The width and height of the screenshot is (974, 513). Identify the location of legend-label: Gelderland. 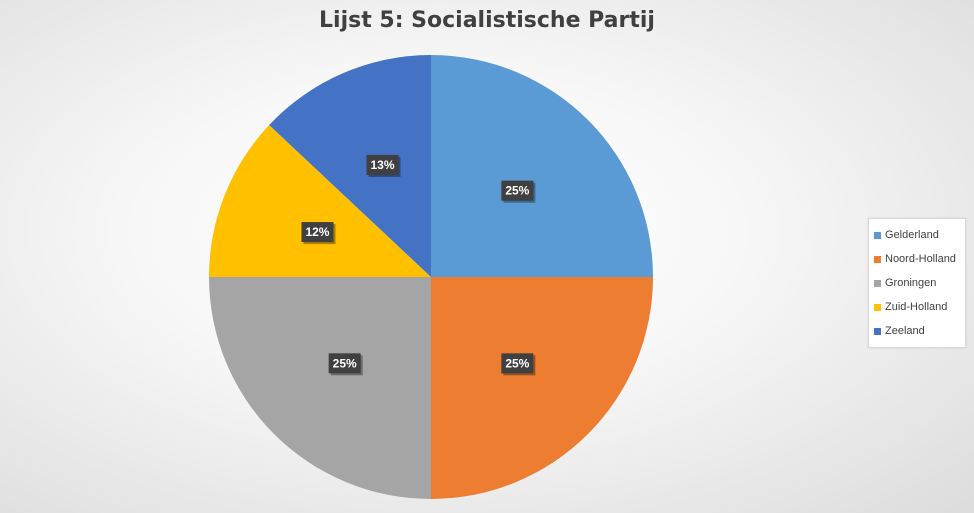
(912, 235).